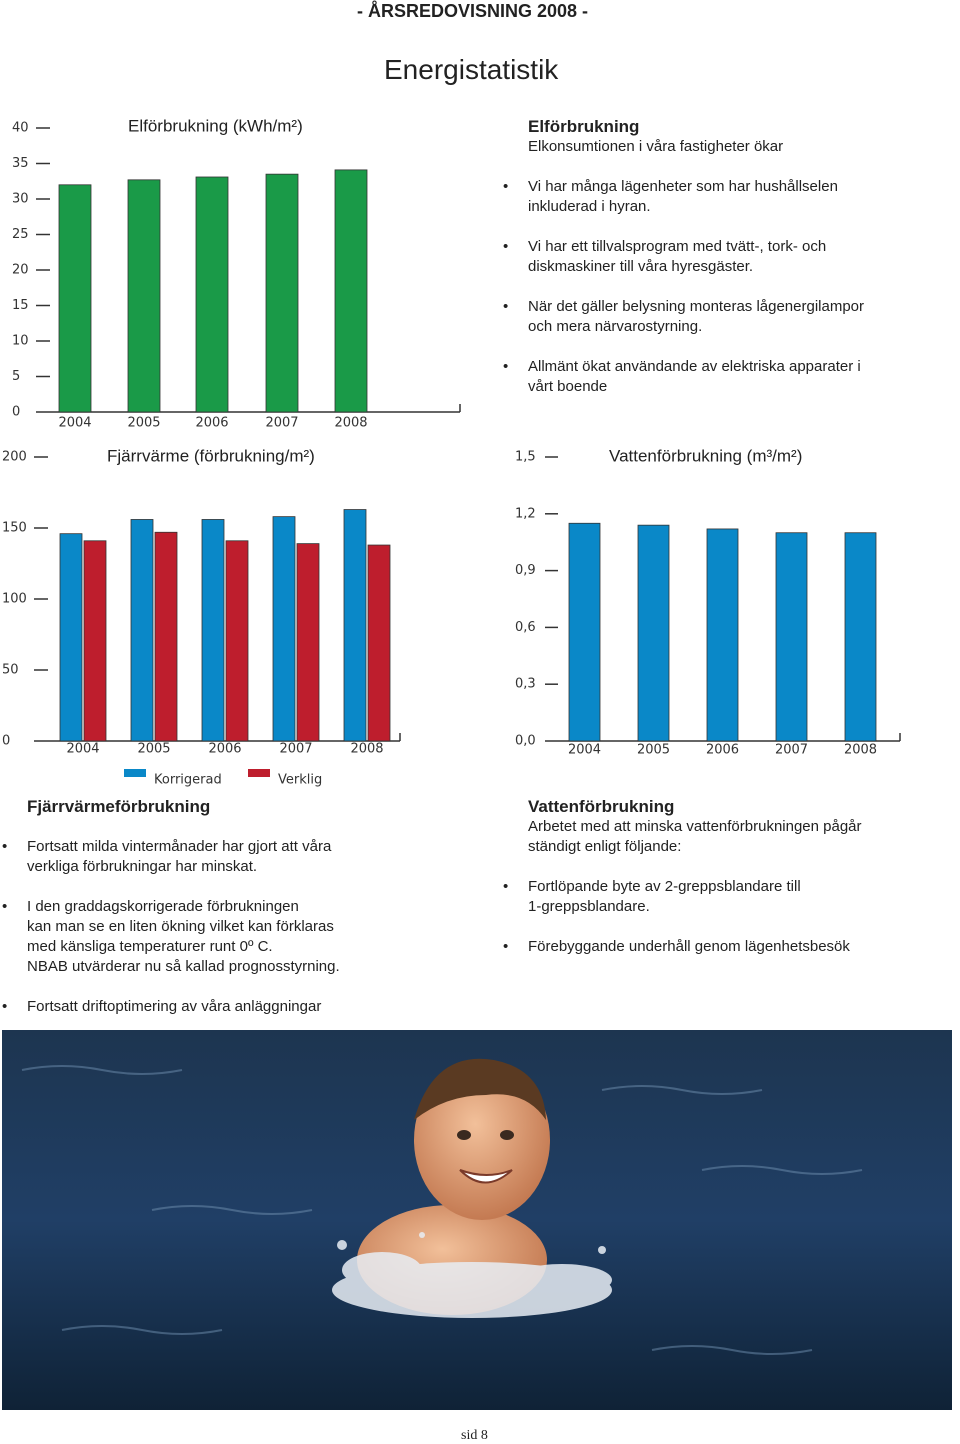 This screenshot has width=960, height=1444. I want to click on y-tick-label: 100, so click(14, 599).